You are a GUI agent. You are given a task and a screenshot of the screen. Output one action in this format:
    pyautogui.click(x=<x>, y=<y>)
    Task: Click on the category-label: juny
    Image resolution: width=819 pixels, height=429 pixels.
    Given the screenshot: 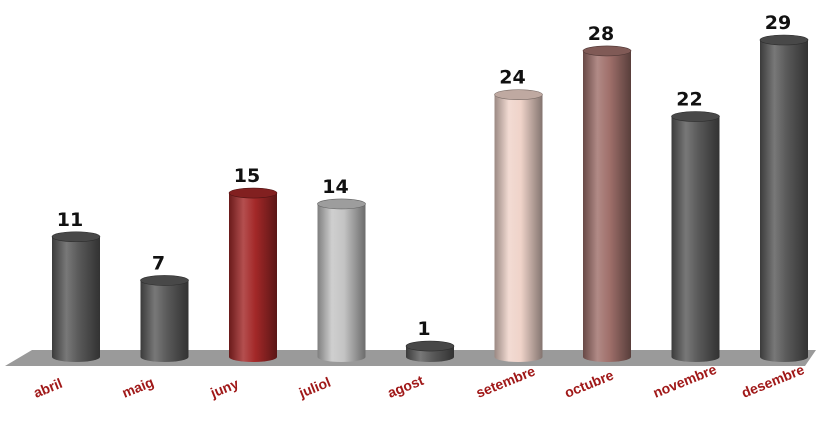 What is the action you would take?
    pyautogui.click(x=224, y=388)
    